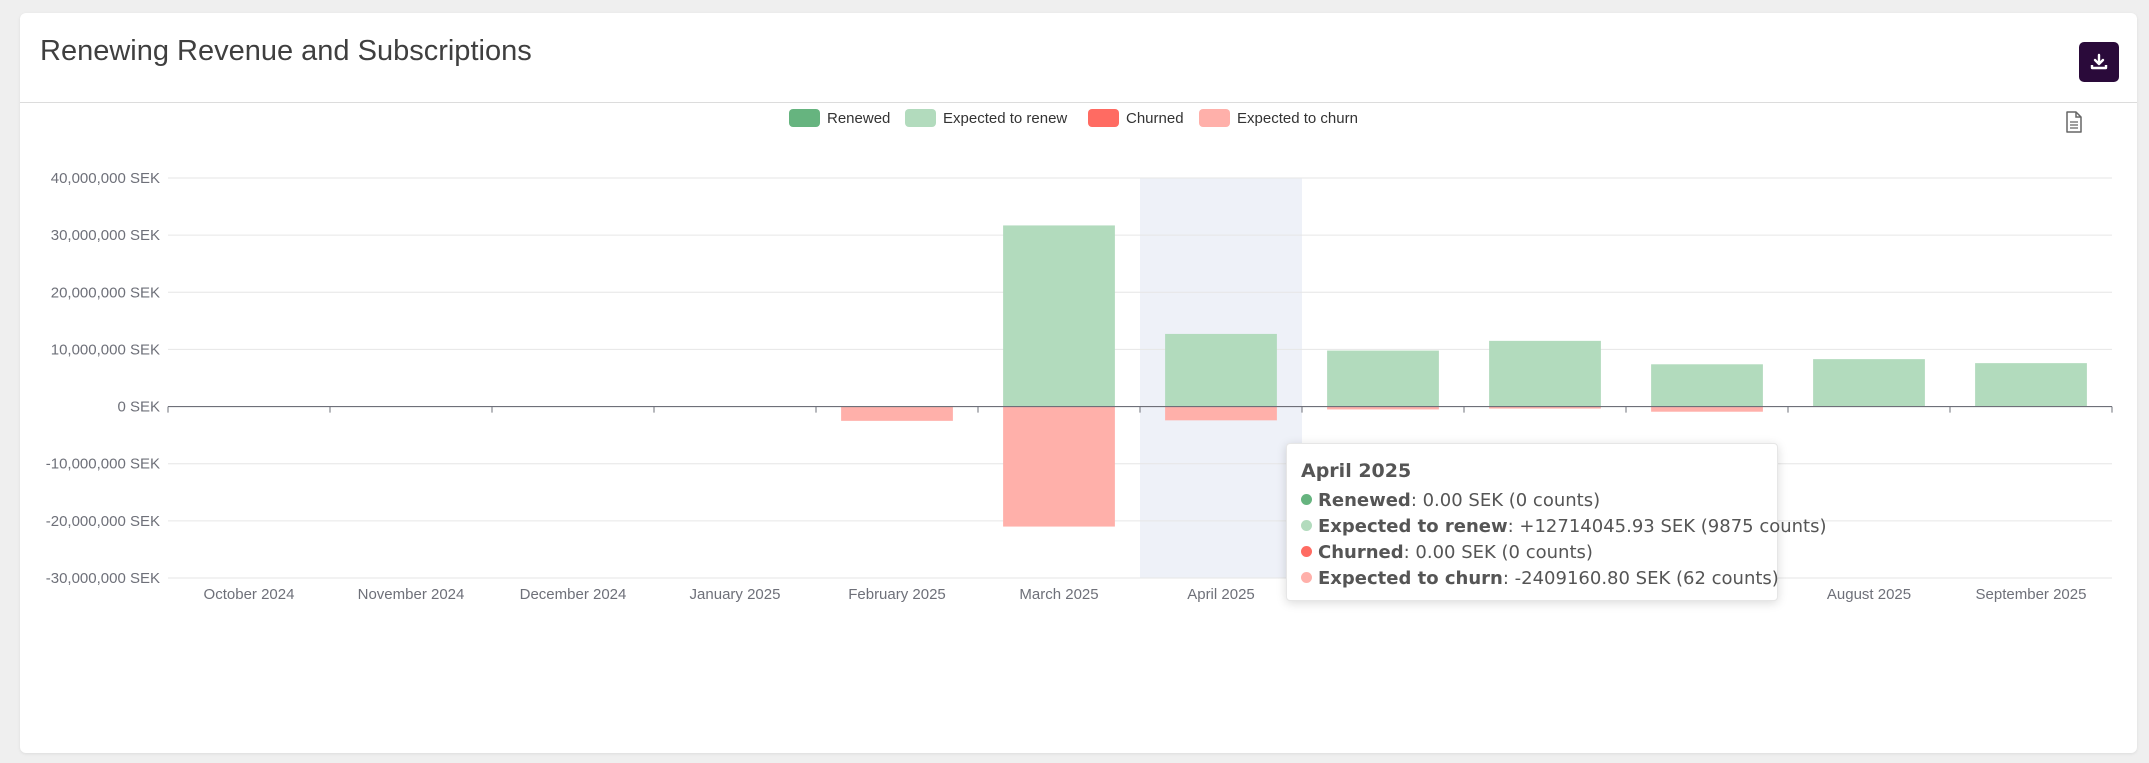 The height and width of the screenshot is (763, 2149). What do you see at coordinates (103, 521) in the screenshot?
I see `y-tick-label: -20,000,000 SEK` at bounding box center [103, 521].